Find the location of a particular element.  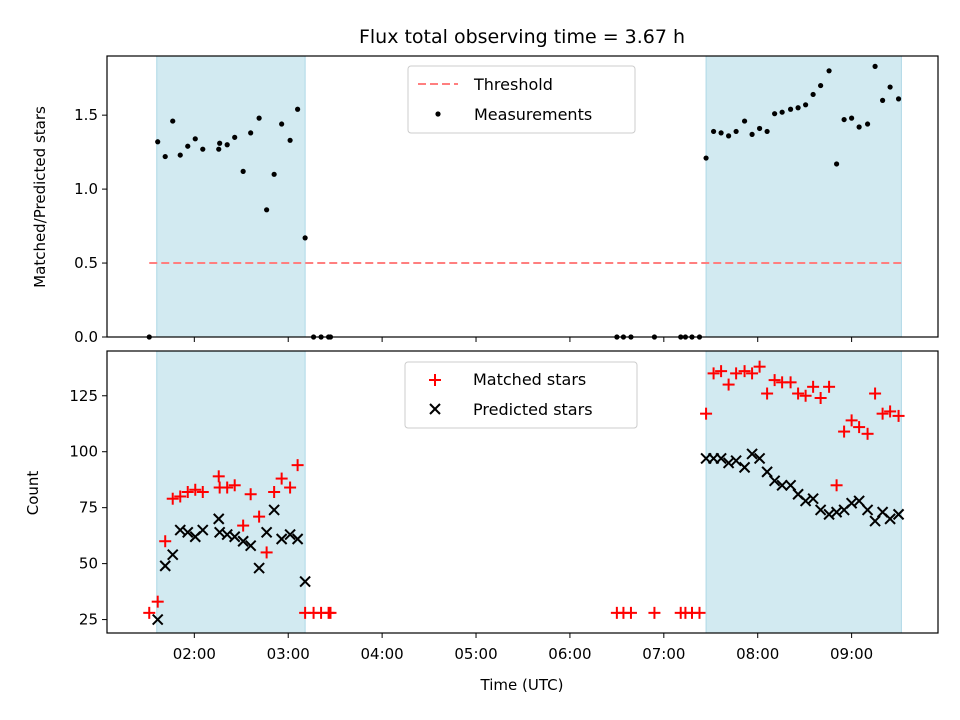

legend-measurements-swatch is located at coordinates (438, 114).